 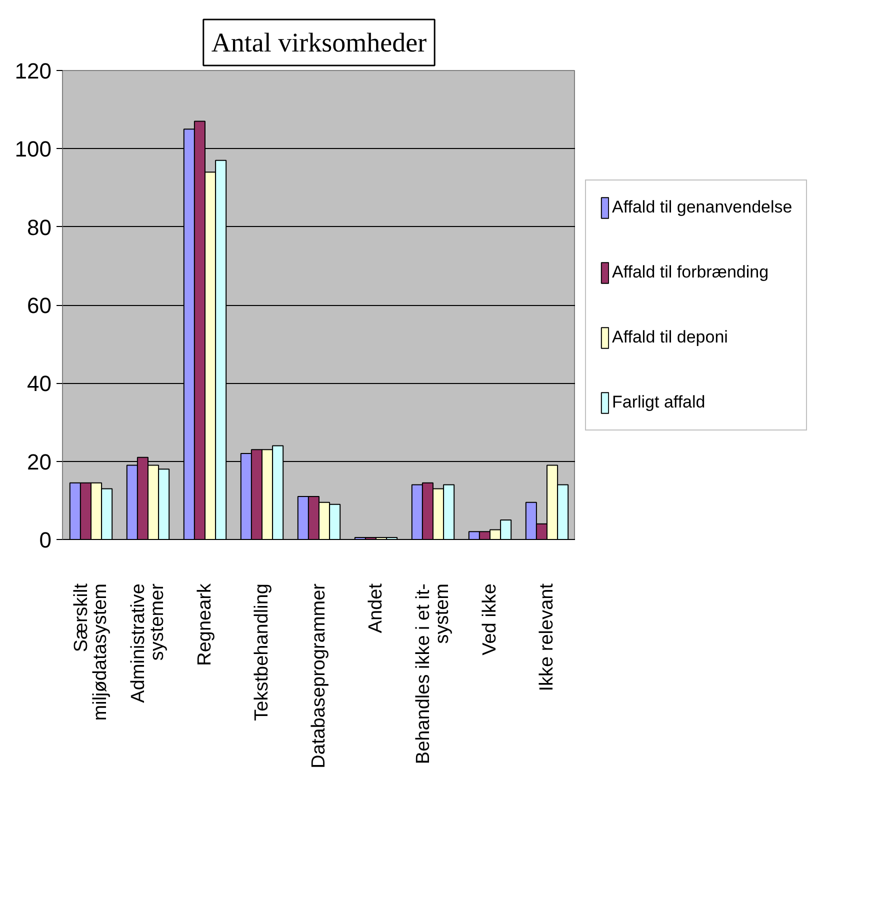 I want to click on x-tick-label: Databaseprogrammer, so click(x=319, y=675).